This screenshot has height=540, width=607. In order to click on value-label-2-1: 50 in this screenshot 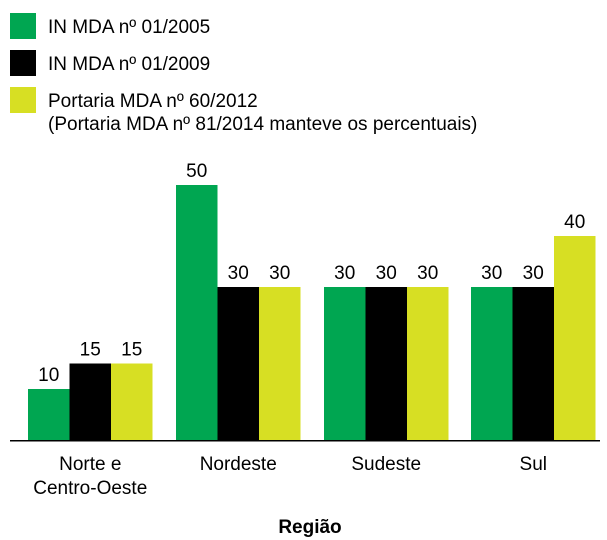, I will do `click(196, 171)`.